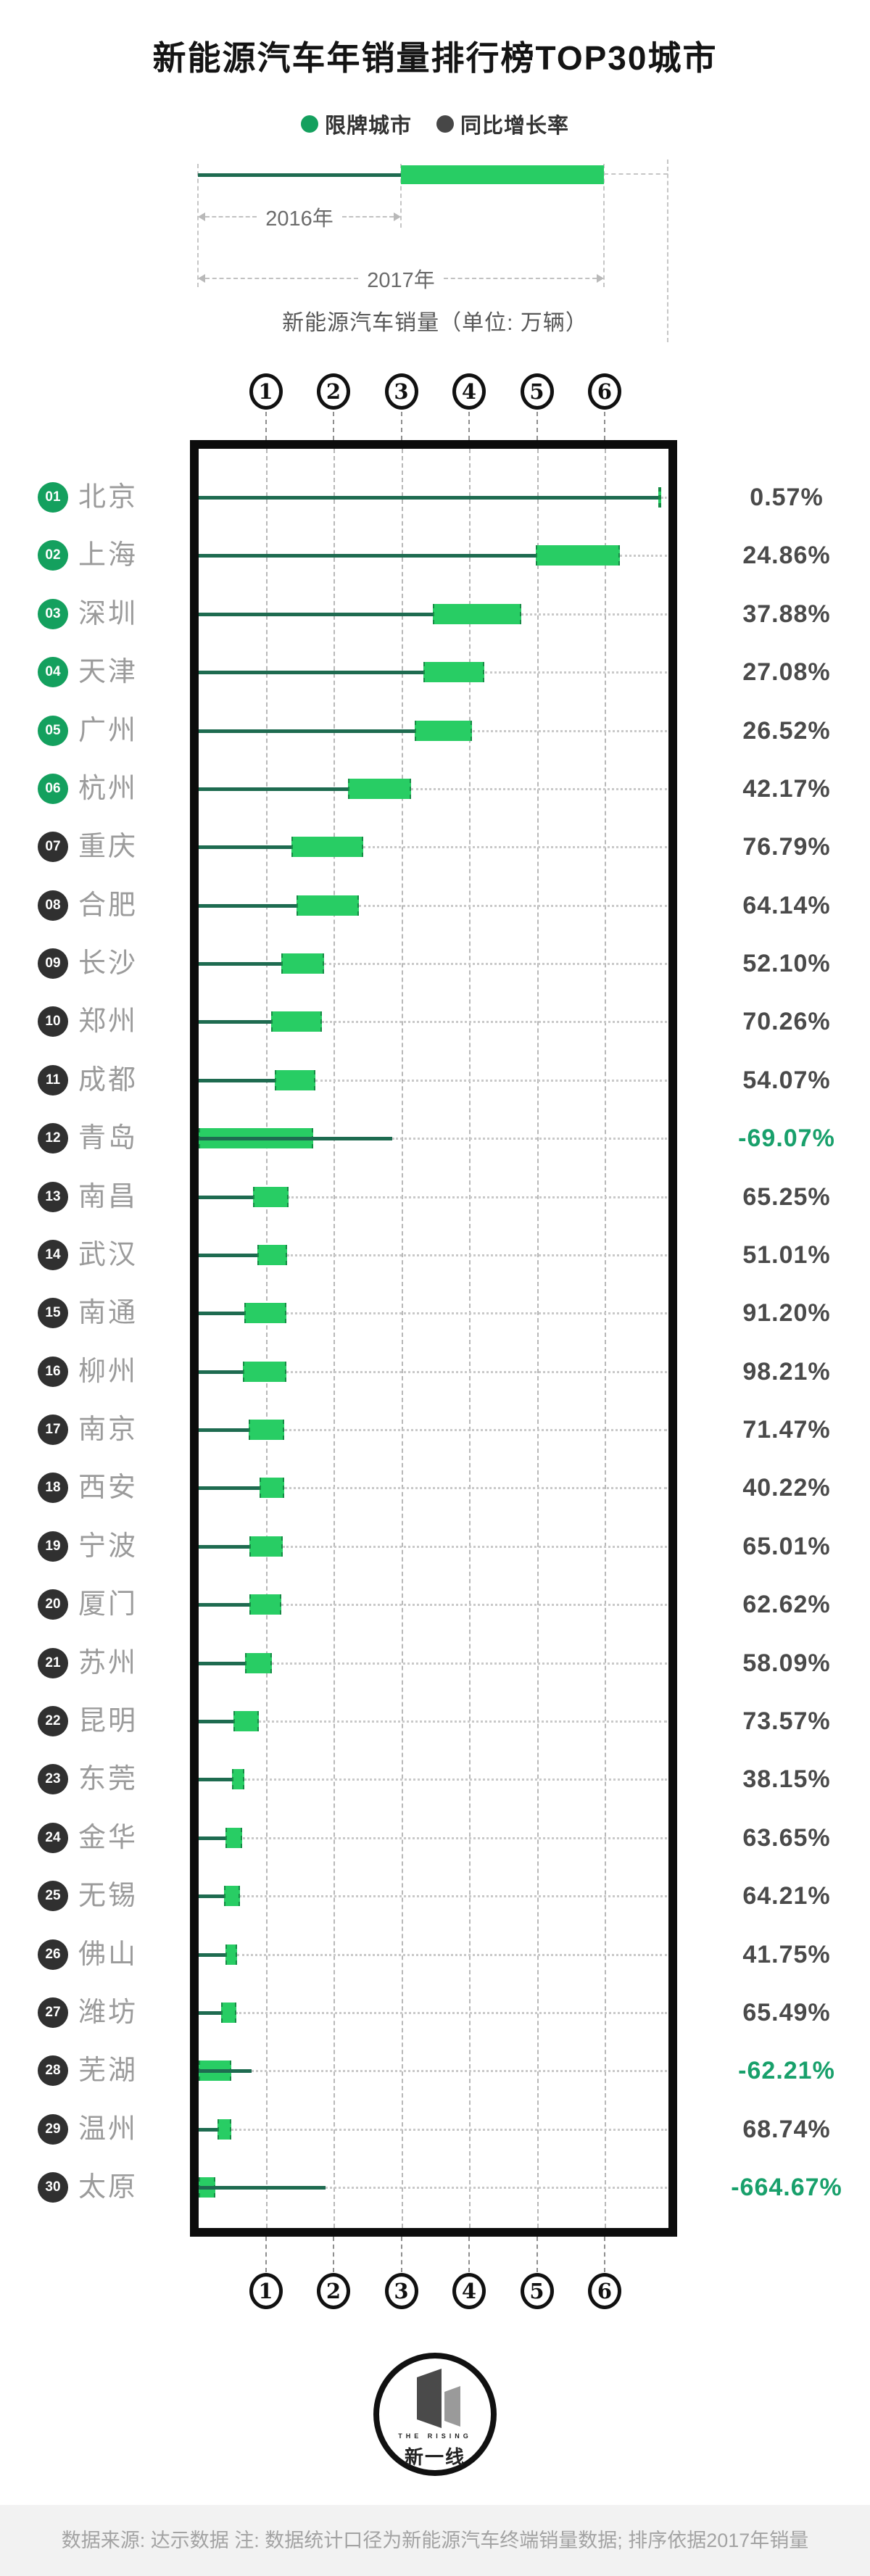  What do you see at coordinates (108, 1372) in the screenshot?
I see `city-name: 柳州` at bounding box center [108, 1372].